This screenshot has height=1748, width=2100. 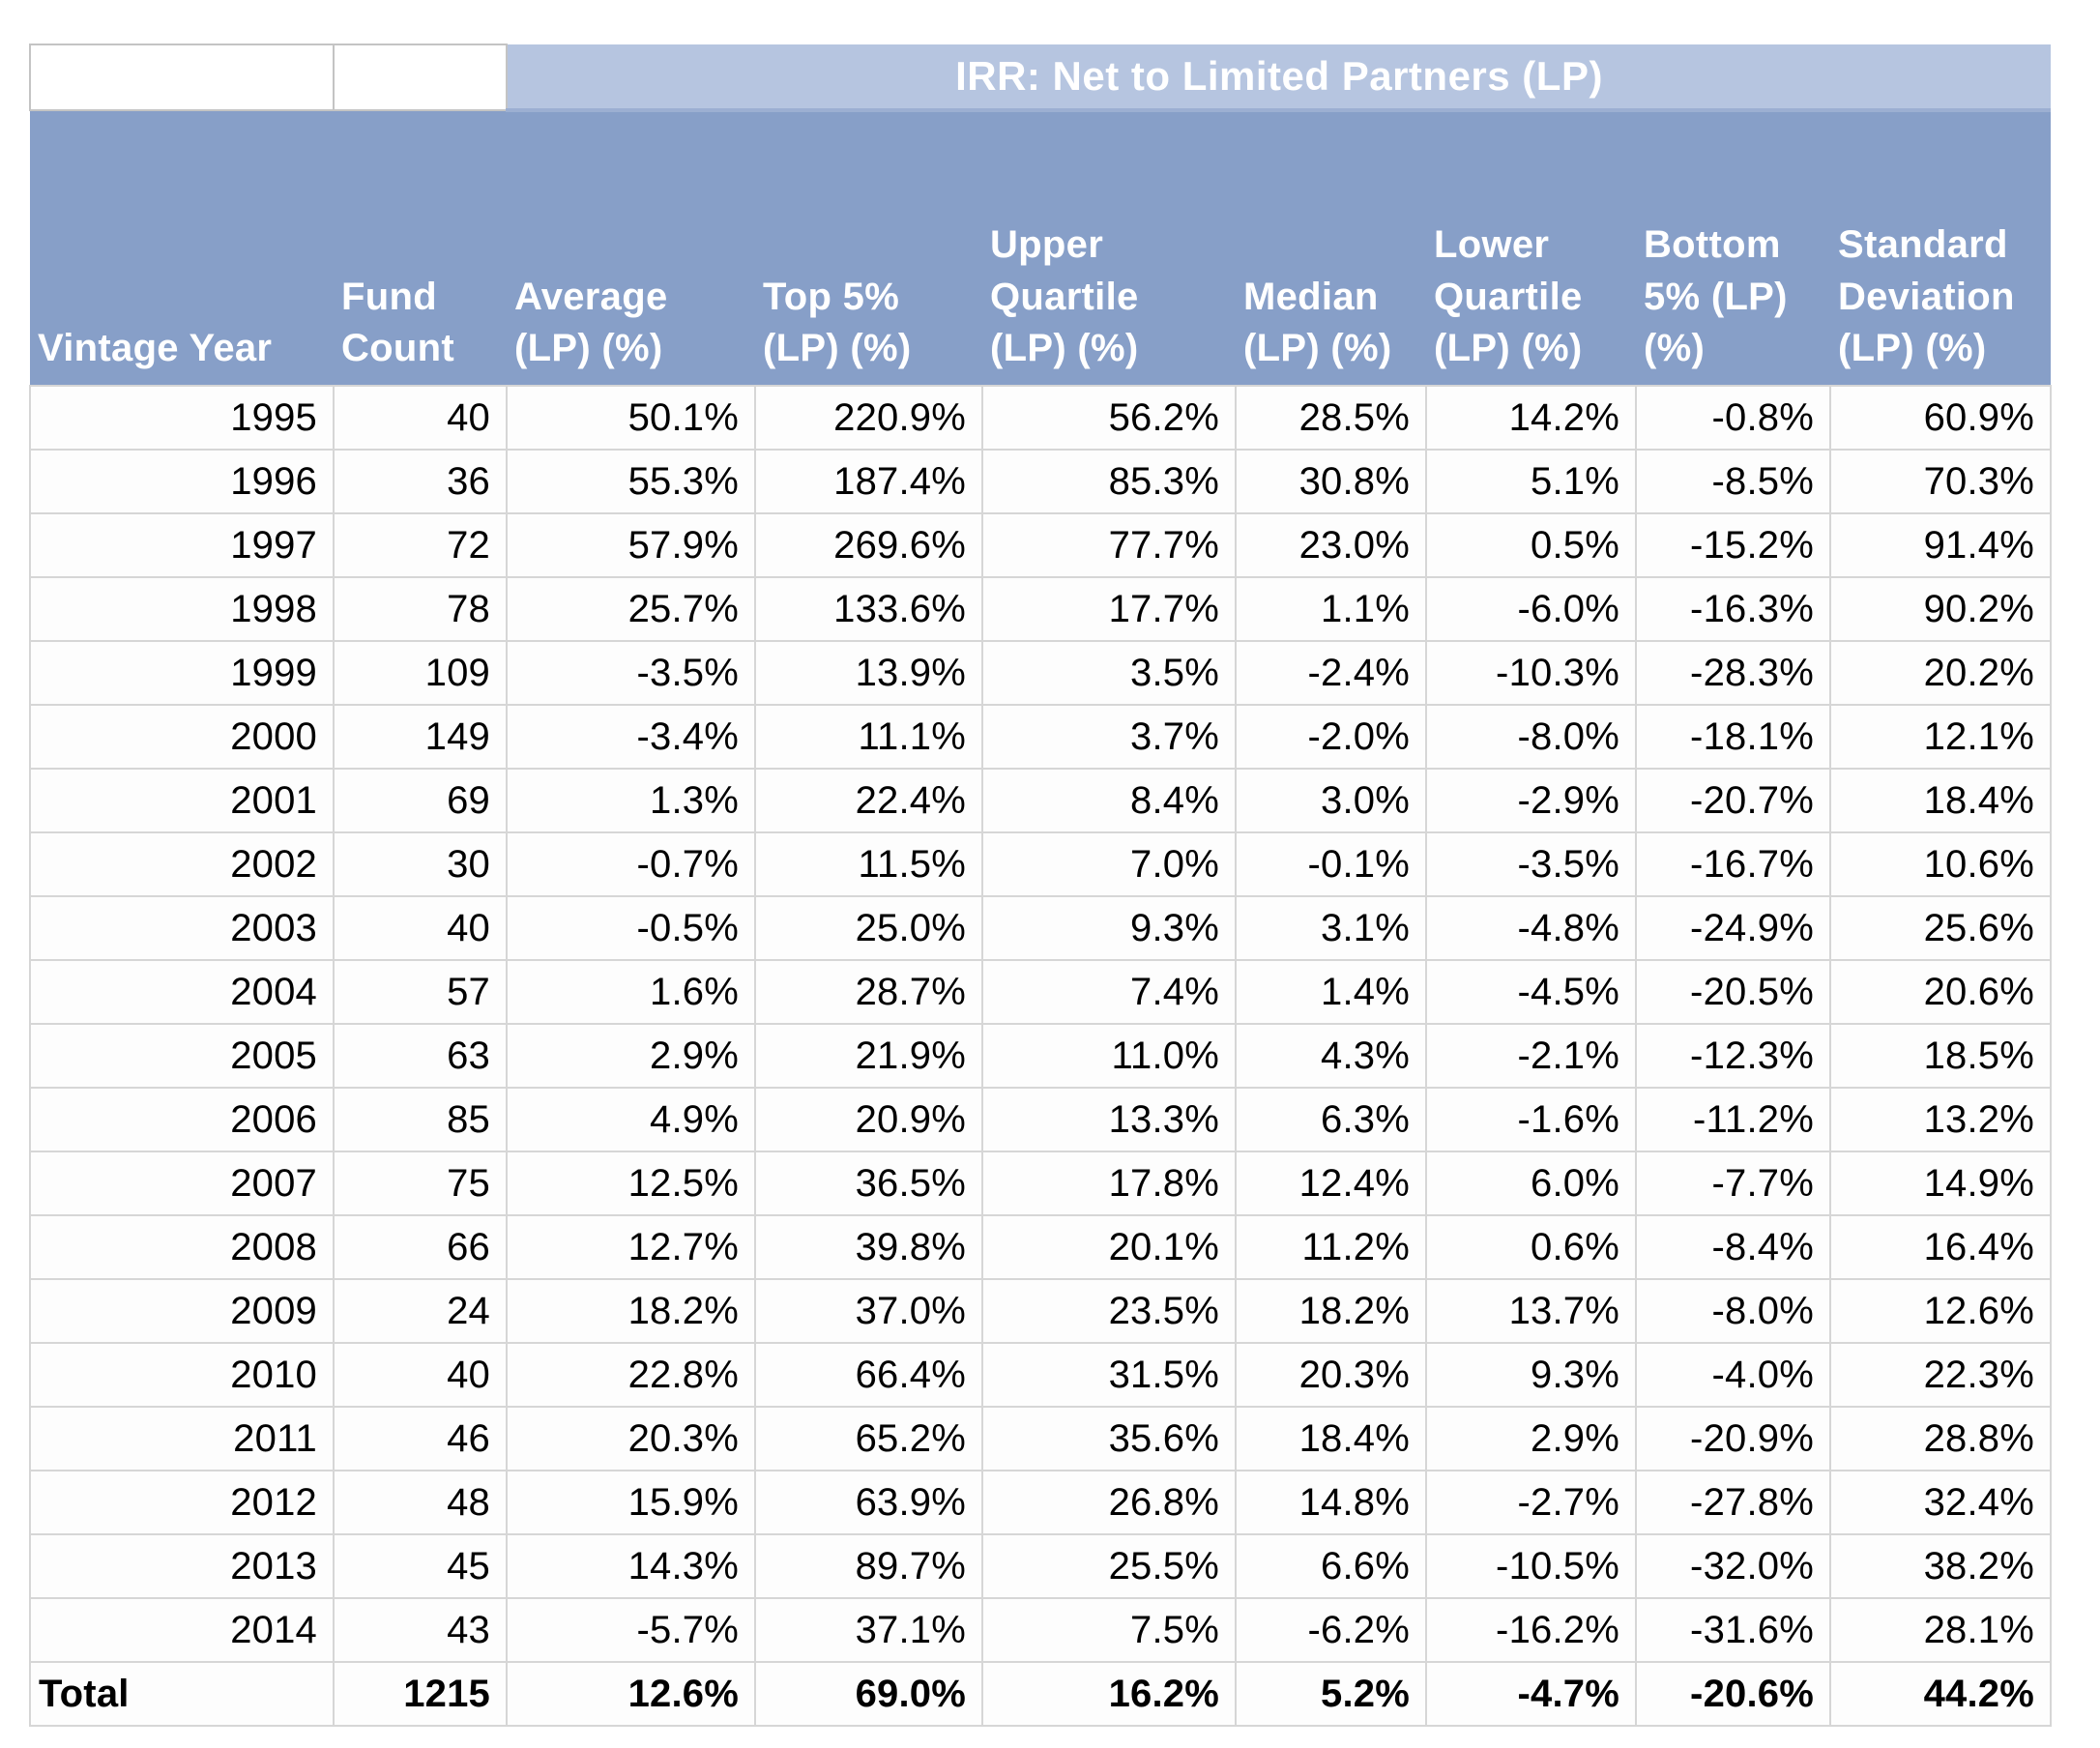 I want to click on value-cell: 90.2%, so click(x=1940, y=609).